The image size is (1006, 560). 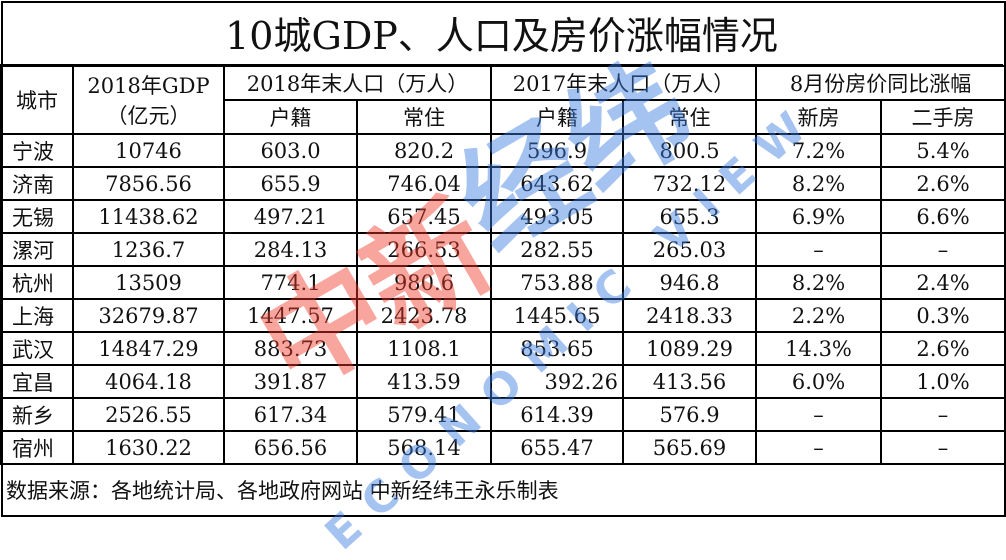 I want to click on cell-c18: 413.59, so click(x=424, y=381).